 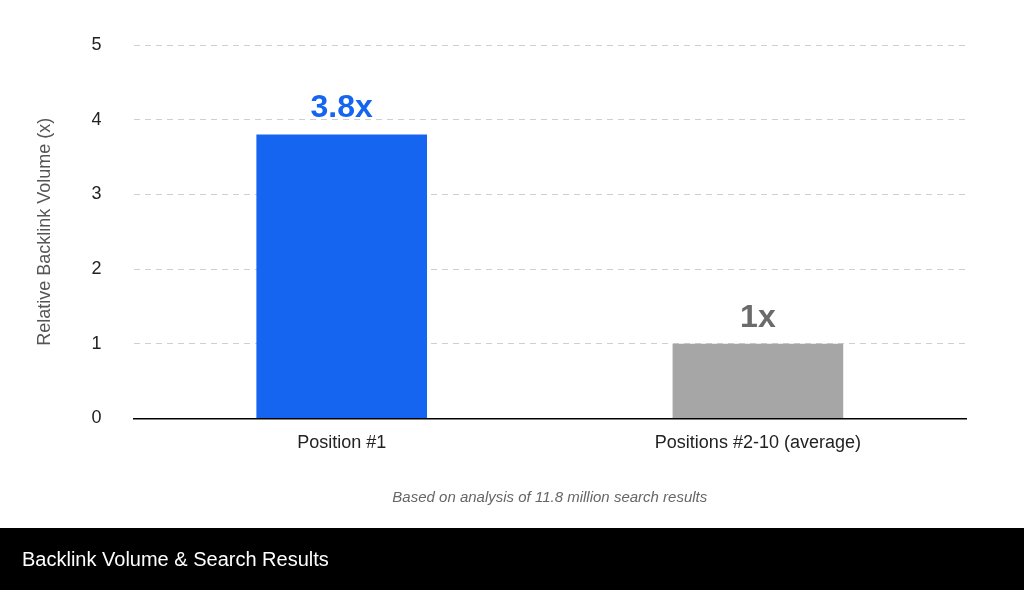 I want to click on y-tick-label: 1, so click(x=96, y=342).